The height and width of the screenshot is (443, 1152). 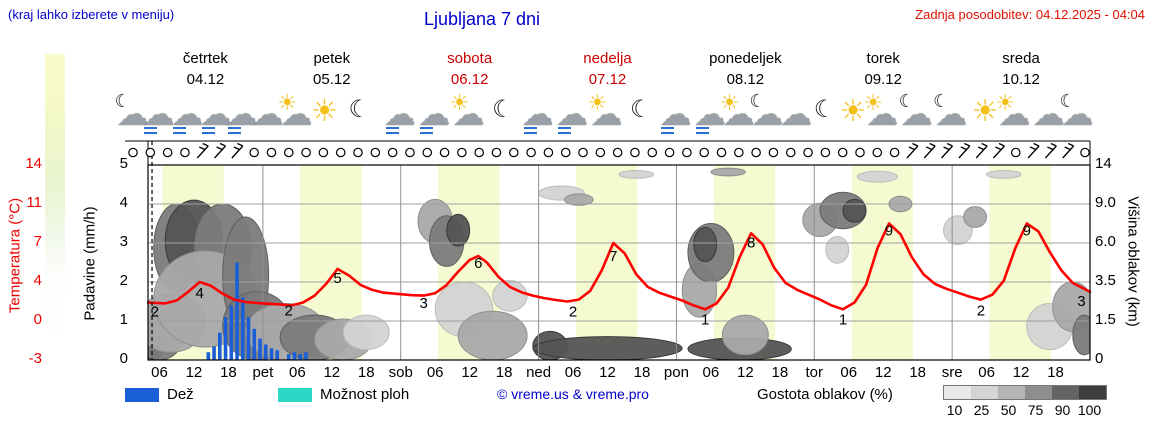 What do you see at coordinates (91, 14) in the screenshot?
I see `menu-hint-text: (kraj lahko izberete v meniju)` at bounding box center [91, 14].